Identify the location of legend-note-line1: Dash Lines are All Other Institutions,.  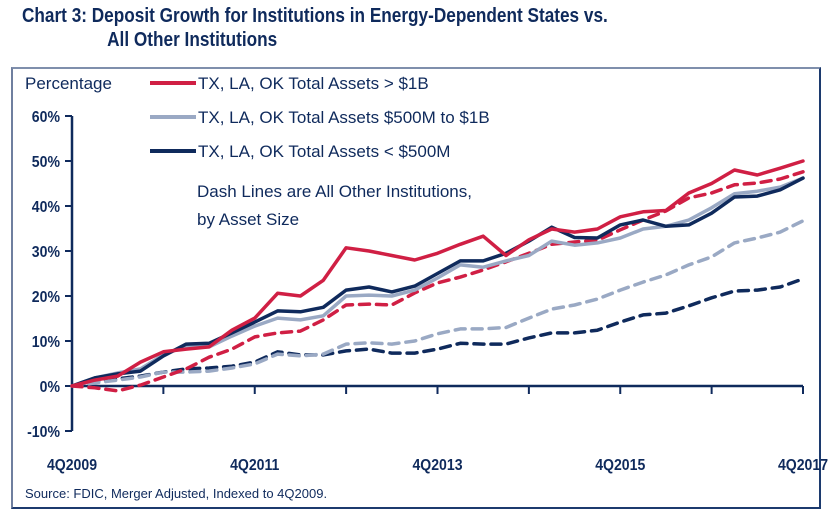
(334, 191).